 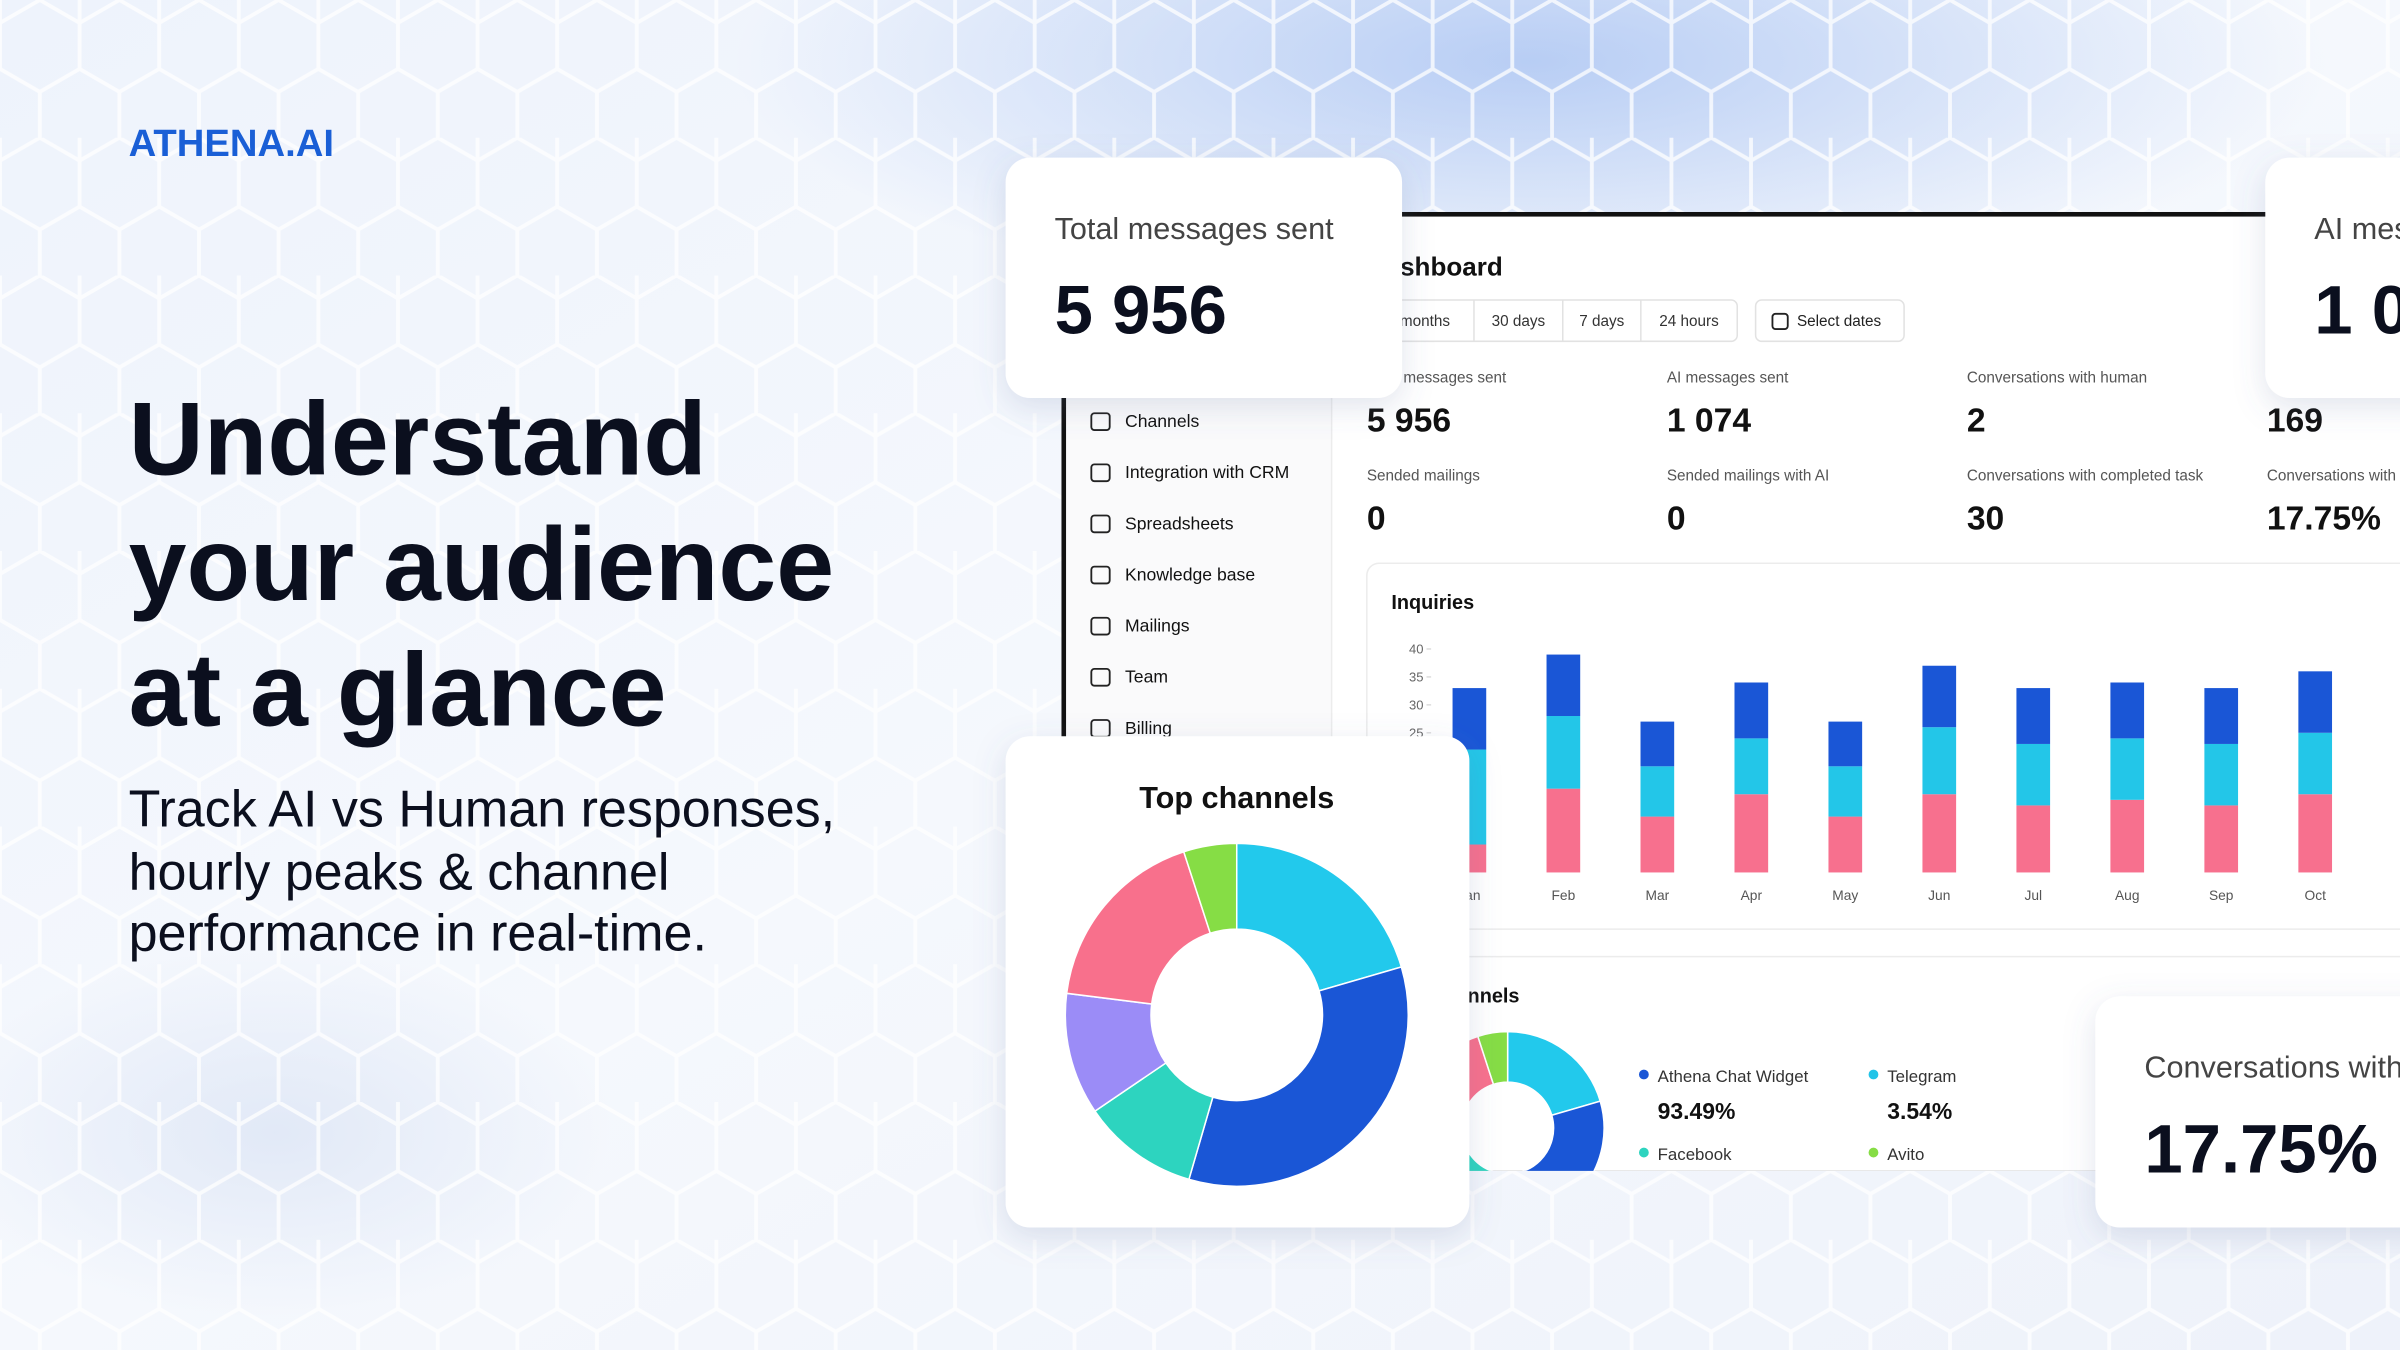 I want to click on x-tick-label: Mar, so click(x=1657, y=895).